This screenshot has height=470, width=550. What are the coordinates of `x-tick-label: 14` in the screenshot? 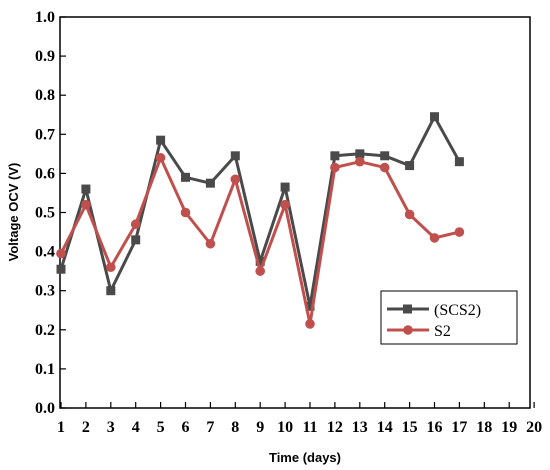 It's located at (385, 427).